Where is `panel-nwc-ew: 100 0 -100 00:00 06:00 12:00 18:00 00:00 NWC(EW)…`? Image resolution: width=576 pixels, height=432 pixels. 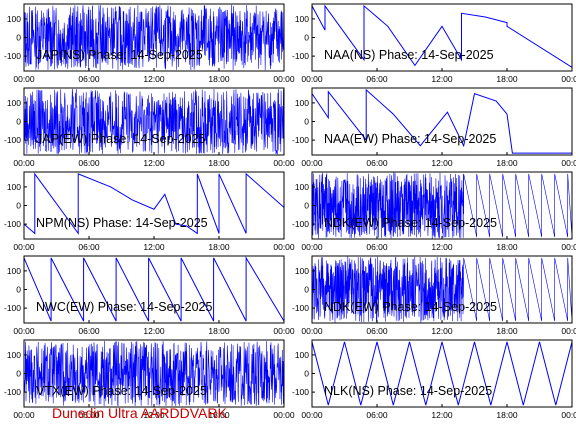
panel-nwc-ew: 100 0 -100 00:00 06:00 12:00 18:00 00:00 NWC(EW)… is located at coordinates (149, 295).